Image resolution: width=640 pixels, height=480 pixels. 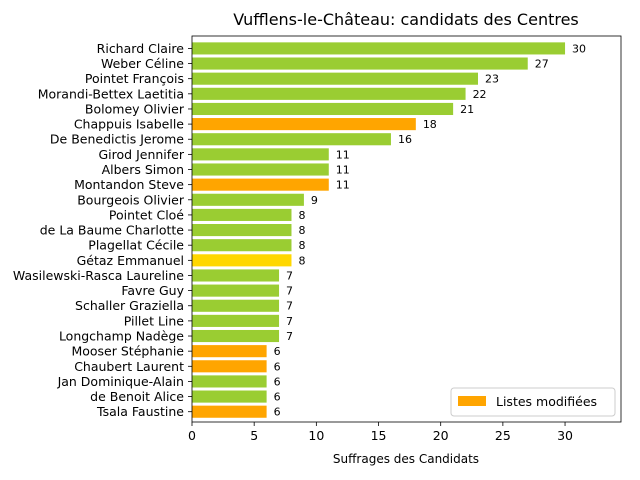 What do you see at coordinates (121, 336) in the screenshot?
I see `y-tick-label: Longchamp Nadège` at bounding box center [121, 336].